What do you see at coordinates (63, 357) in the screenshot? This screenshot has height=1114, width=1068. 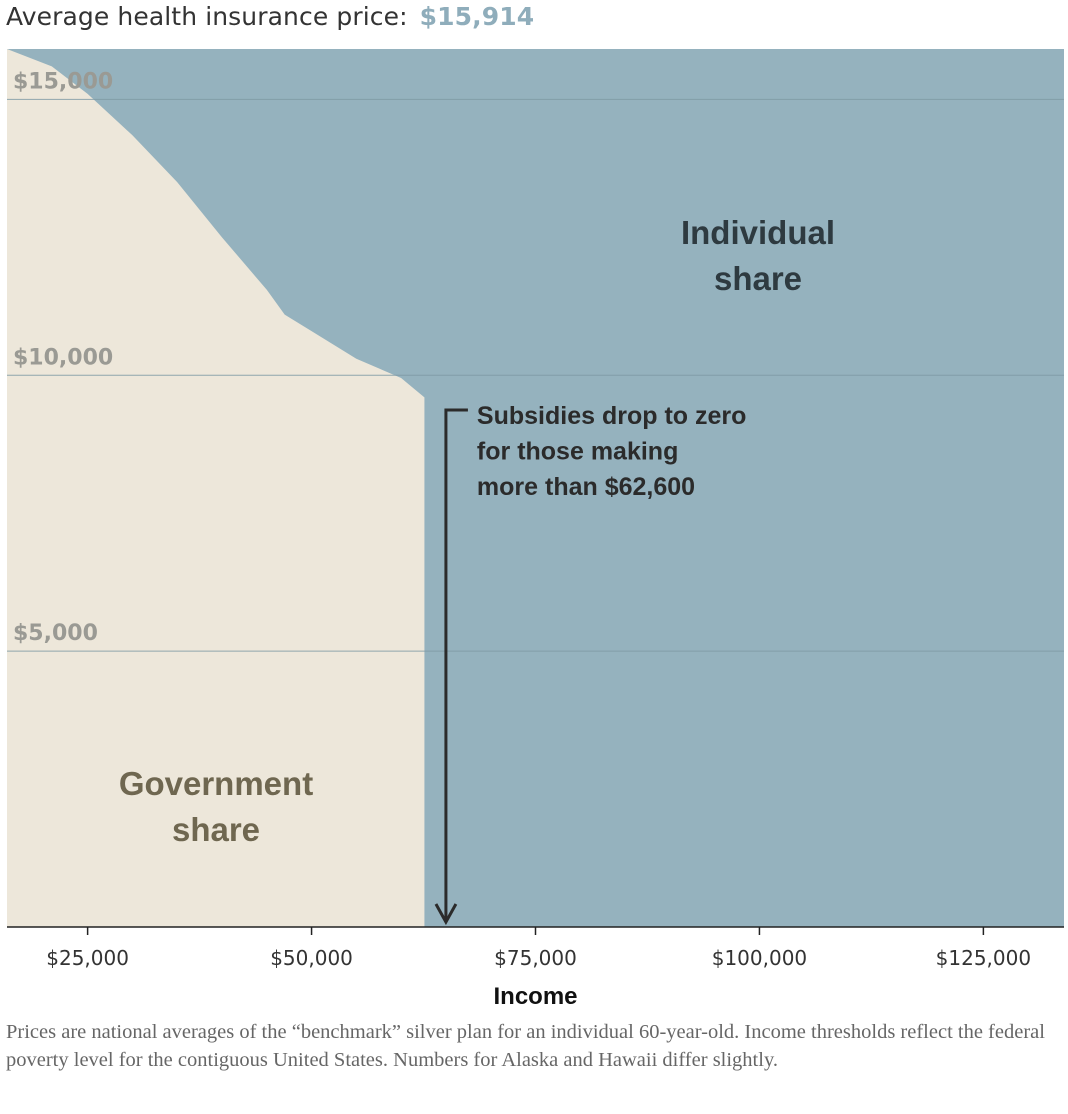 I see `y-tick-label: $10,000` at bounding box center [63, 357].